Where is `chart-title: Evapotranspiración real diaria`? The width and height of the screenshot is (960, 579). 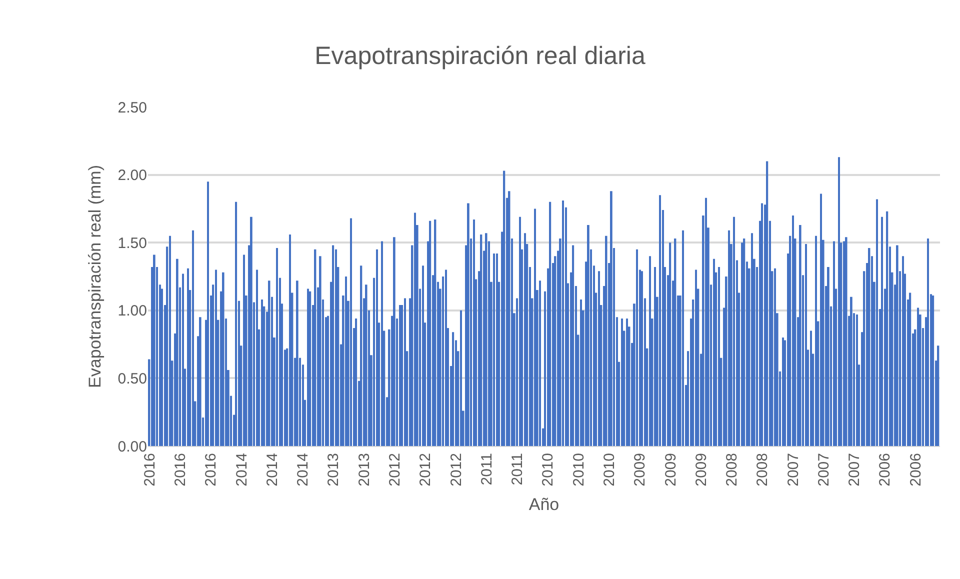 chart-title: Evapotranspiración real diaria is located at coordinates (480, 56).